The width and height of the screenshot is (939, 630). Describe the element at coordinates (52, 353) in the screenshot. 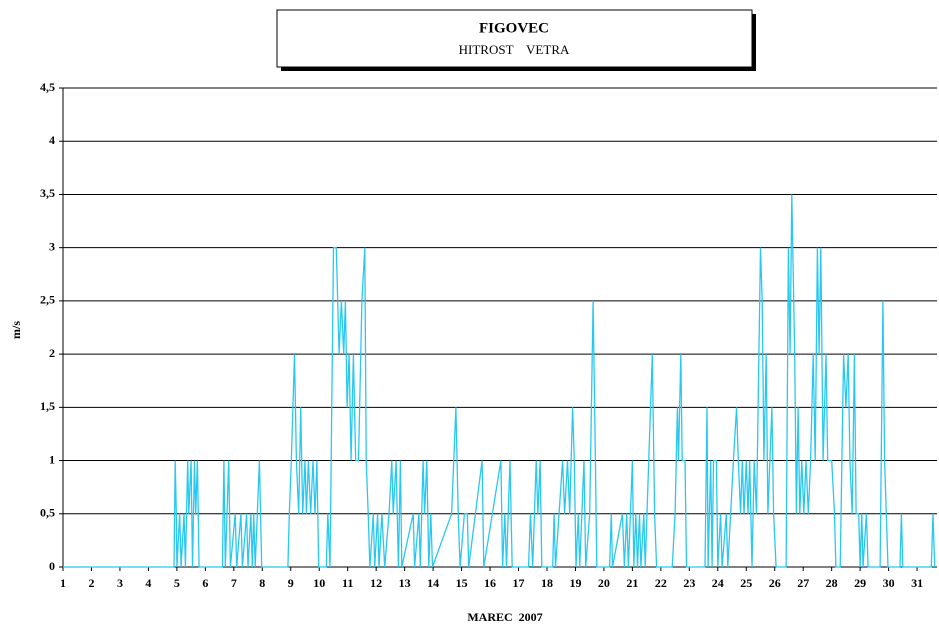

I see `y-tick-label: 2` at that location.